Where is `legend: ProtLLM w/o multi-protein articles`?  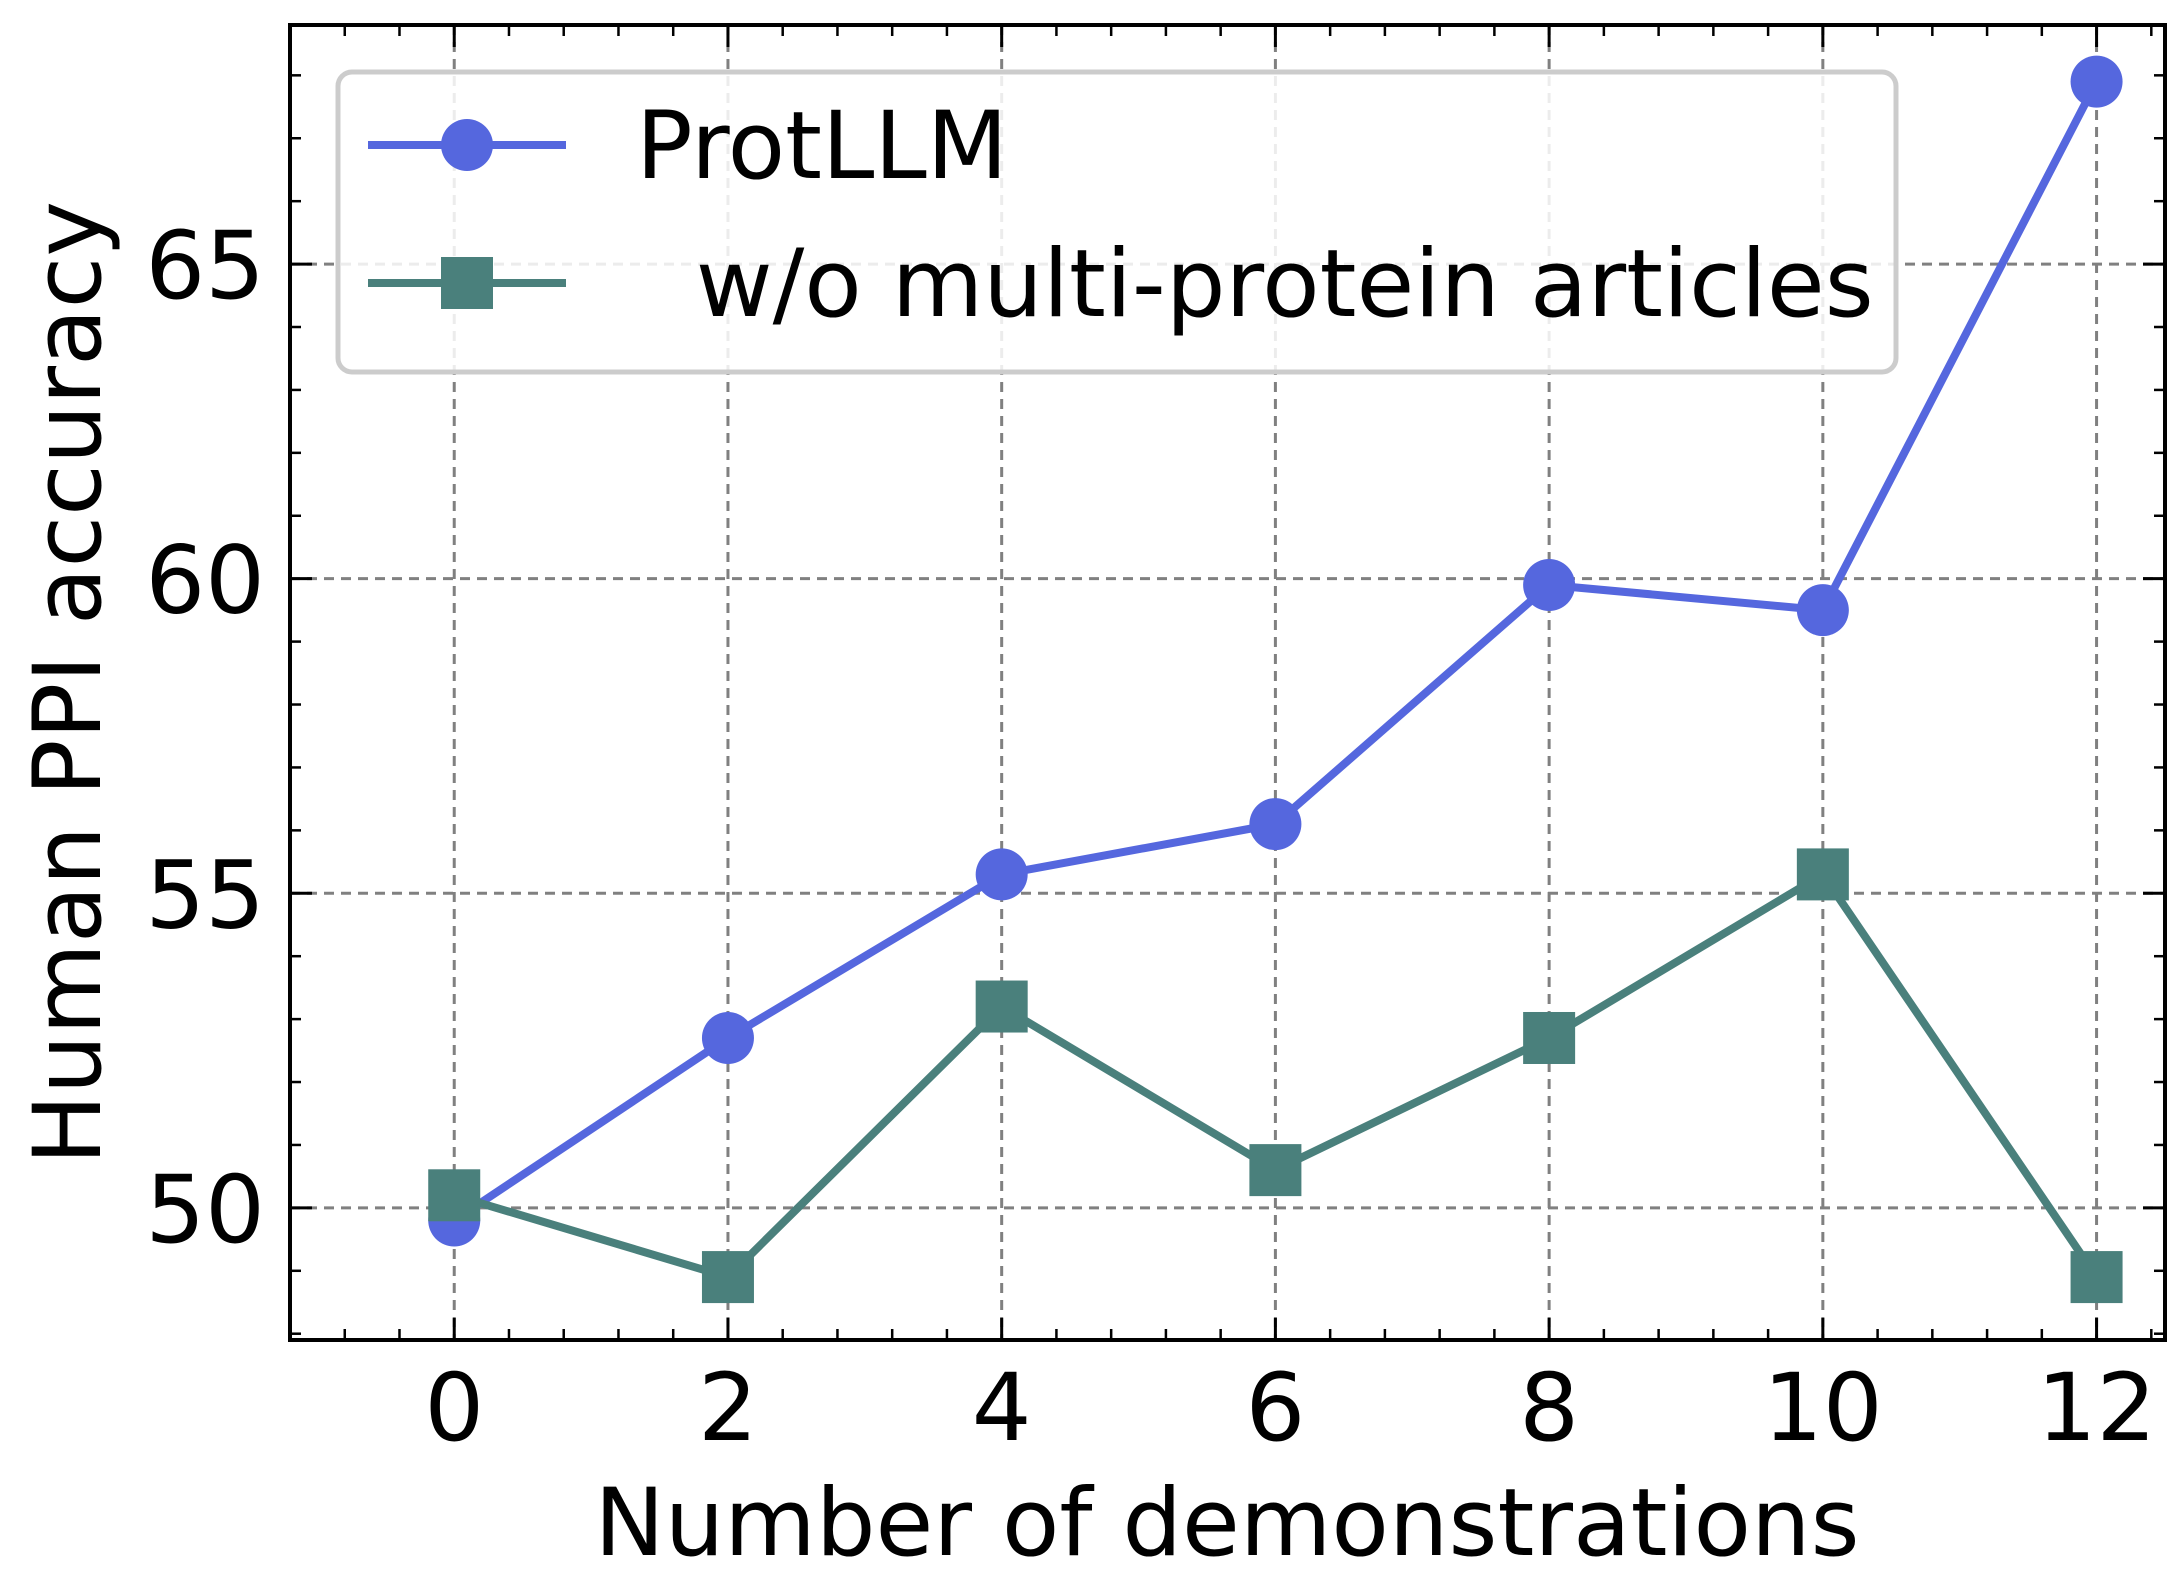
legend: ProtLLM w/o multi-protein articles is located at coordinates (1117, 222).